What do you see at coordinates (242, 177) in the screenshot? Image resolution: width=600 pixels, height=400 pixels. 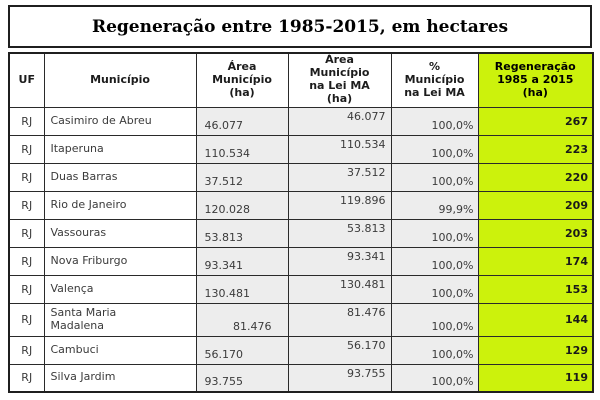 I see `cell-area-municipio: 37.512` at bounding box center [242, 177].